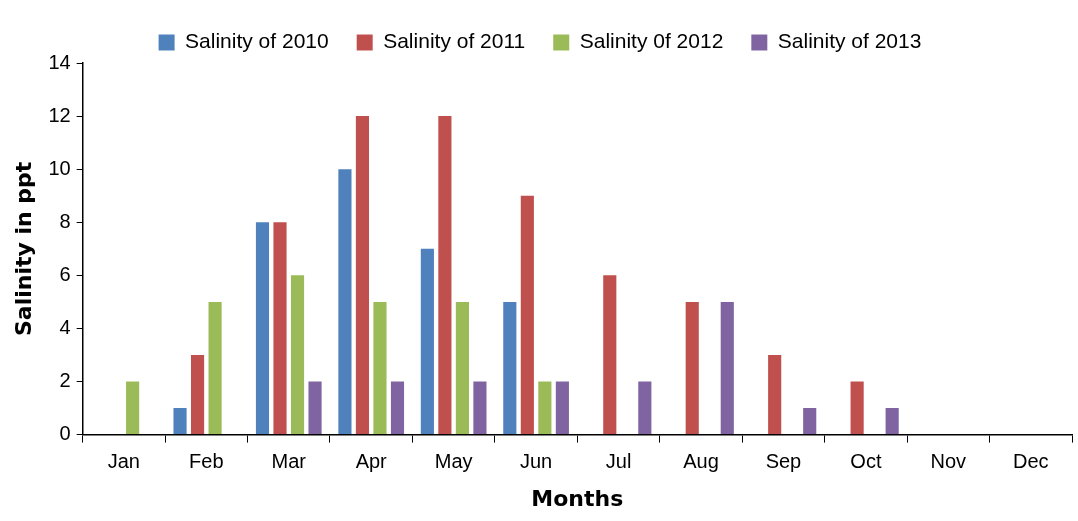 This screenshot has height=521, width=1078. I want to click on legend-label: Salinity 0f 2012, so click(651, 41).